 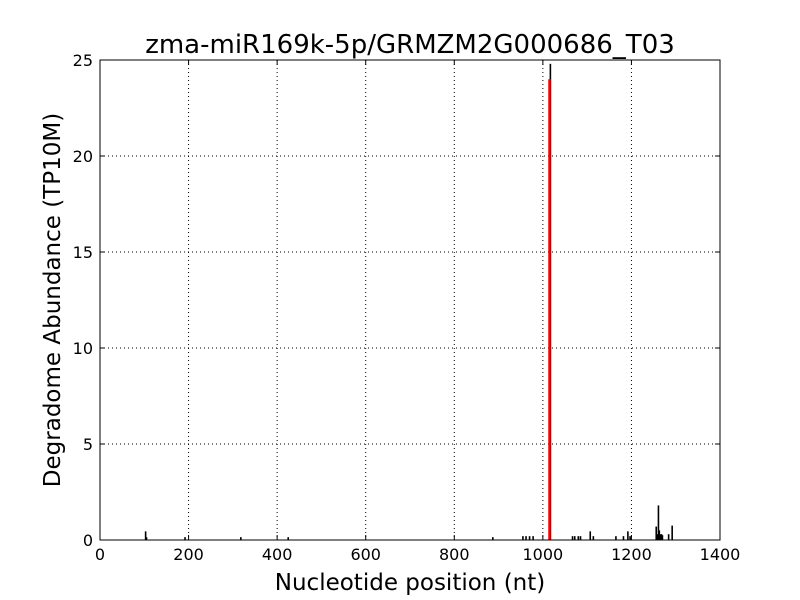 What do you see at coordinates (542, 554) in the screenshot?
I see `x-tick-label: 1000` at bounding box center [542, 554].